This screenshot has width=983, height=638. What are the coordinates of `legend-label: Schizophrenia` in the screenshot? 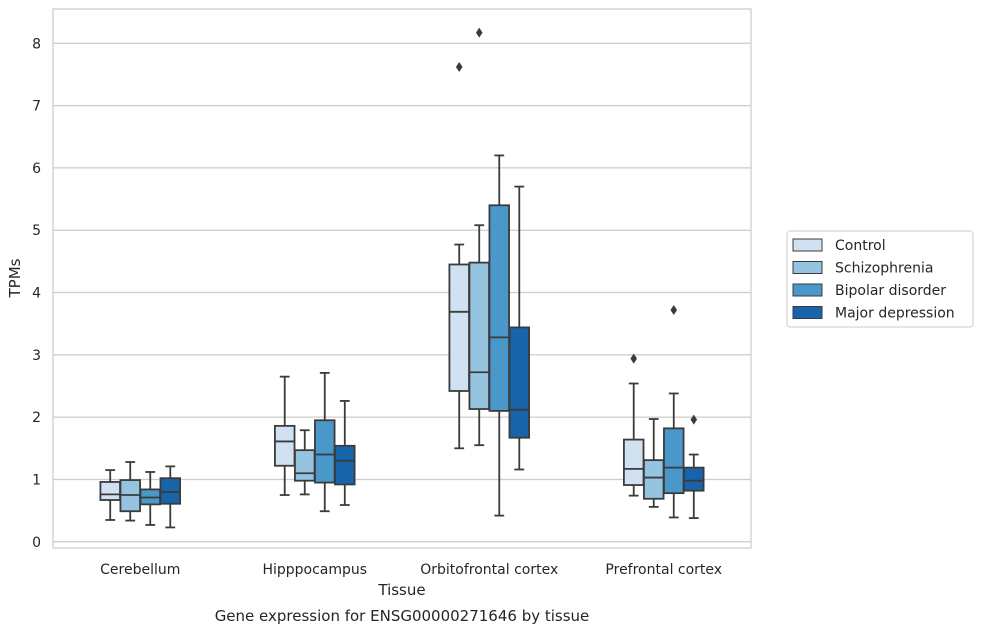 It's located at (884, 269).